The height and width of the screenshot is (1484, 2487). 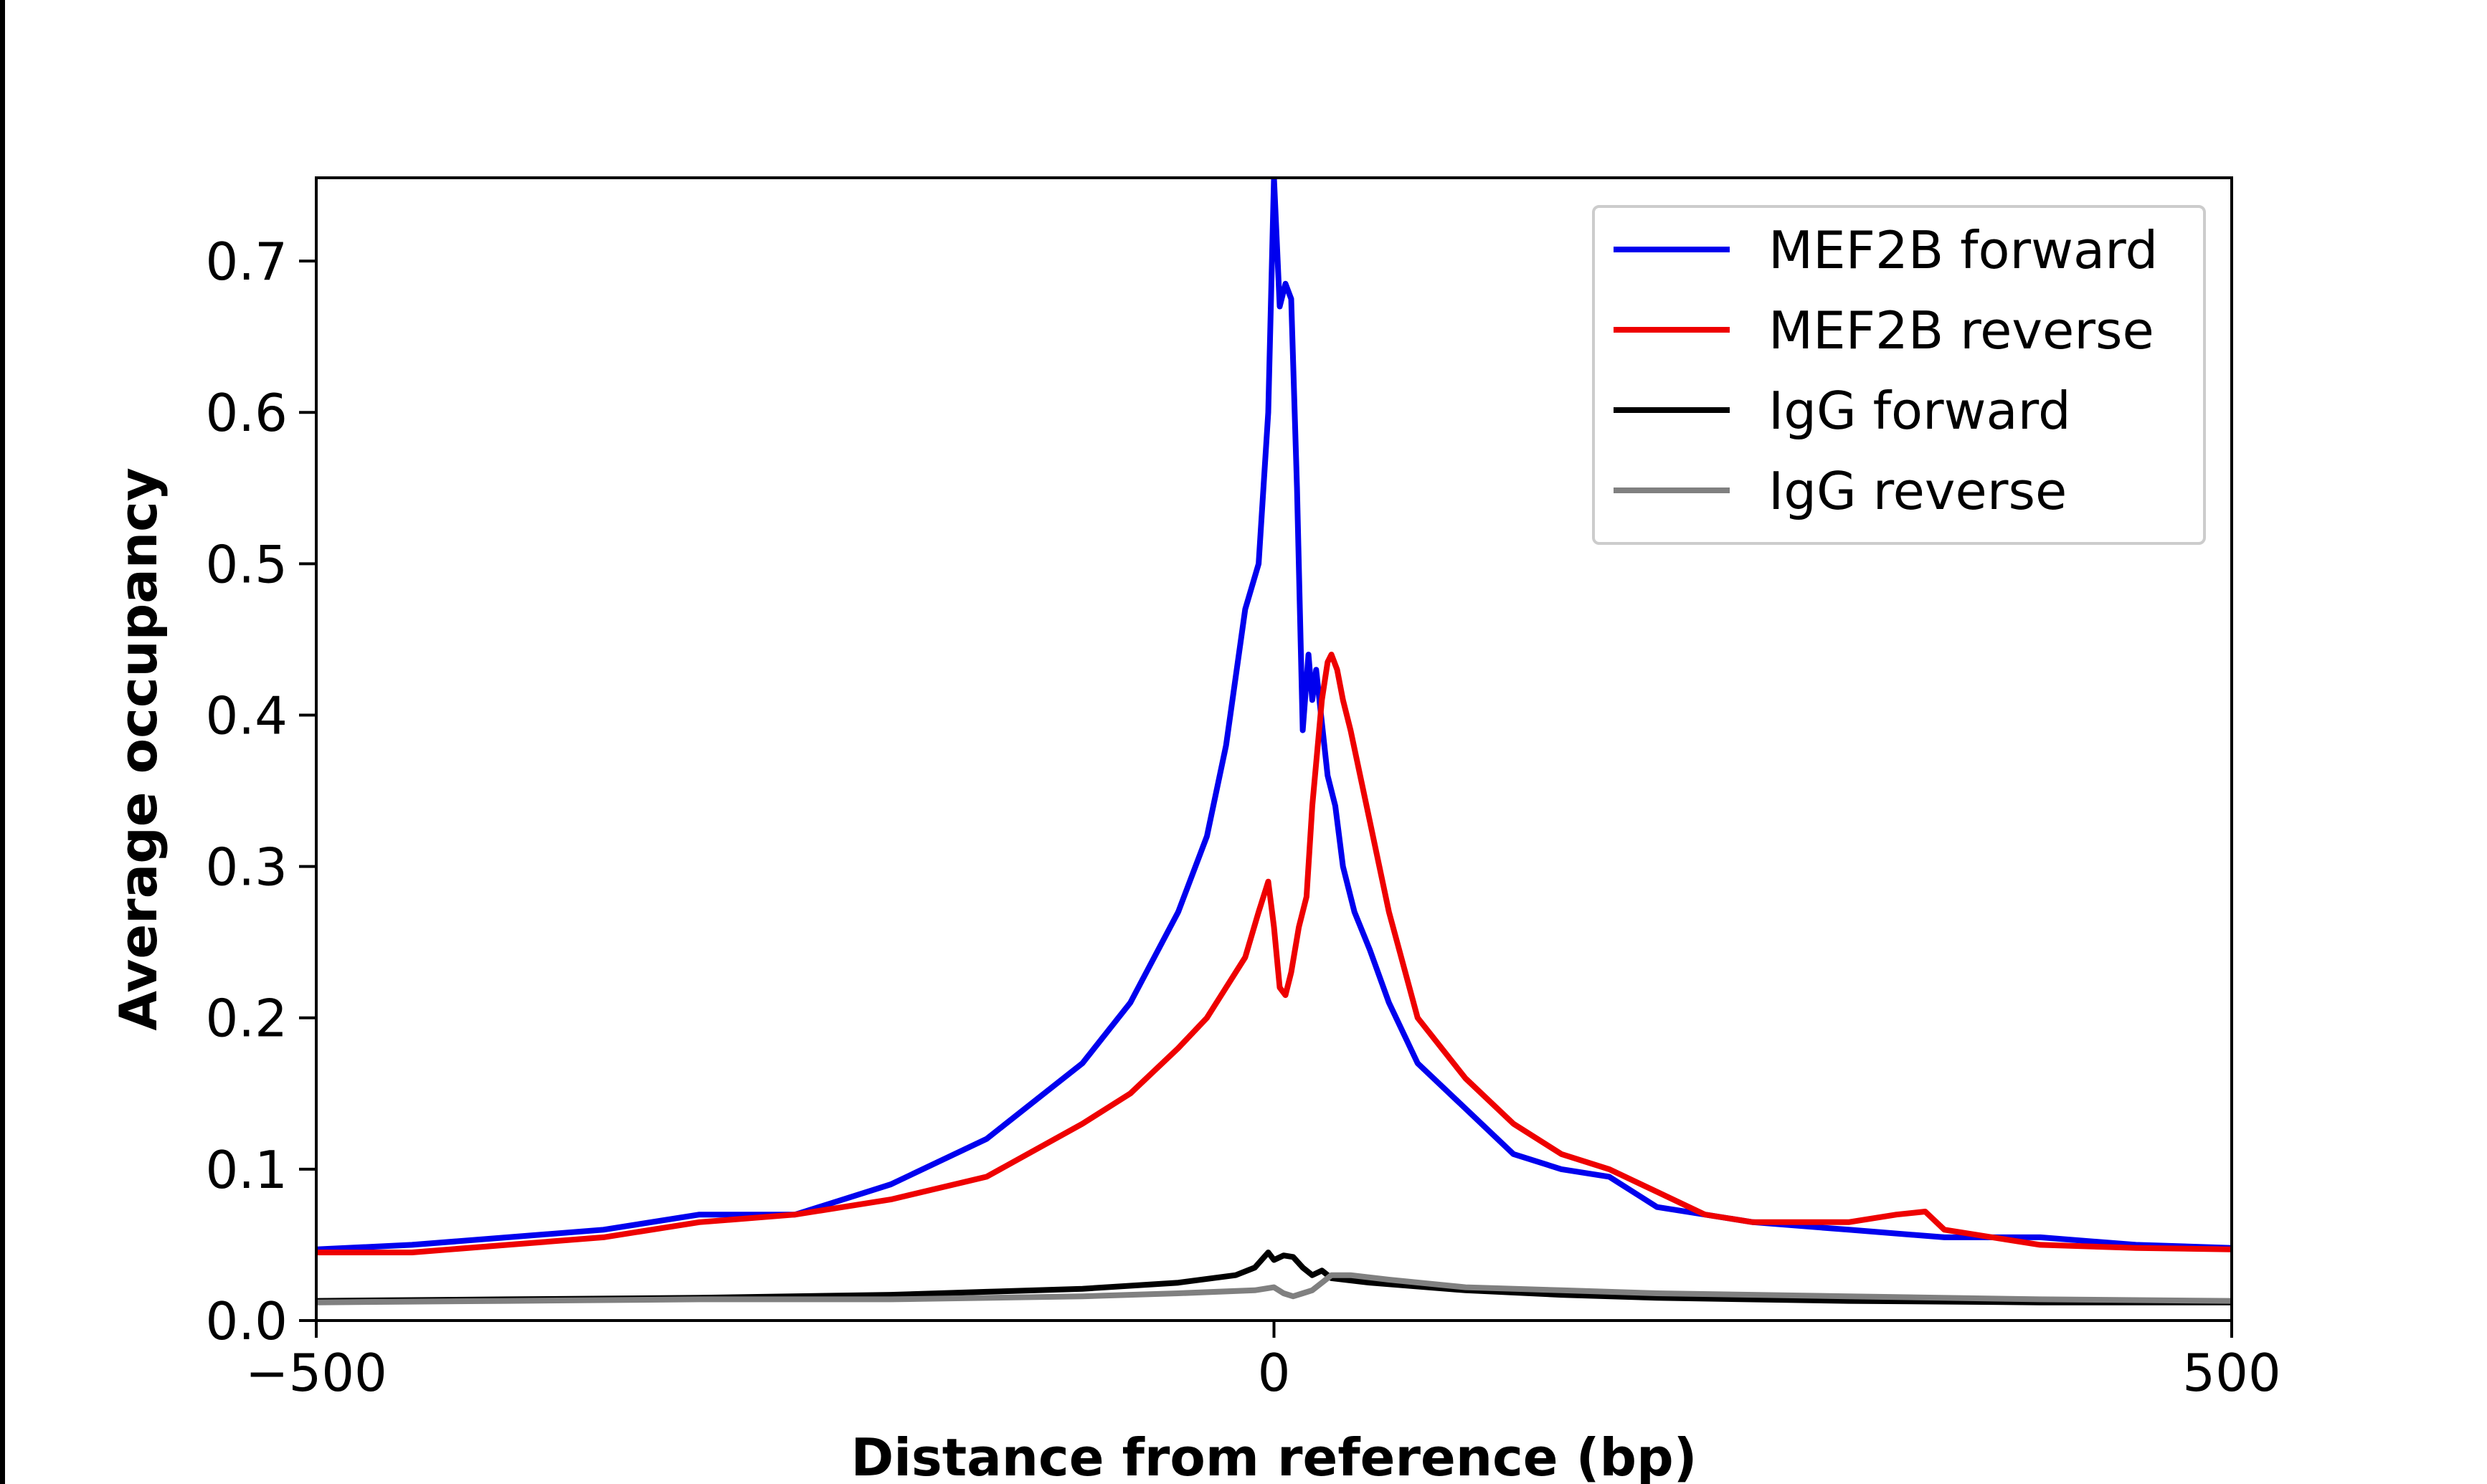 What do you see at coordinates (247, 564) in the screenshot?
I see `y-tick-label: 0.5` at bounding box center [247, 564].